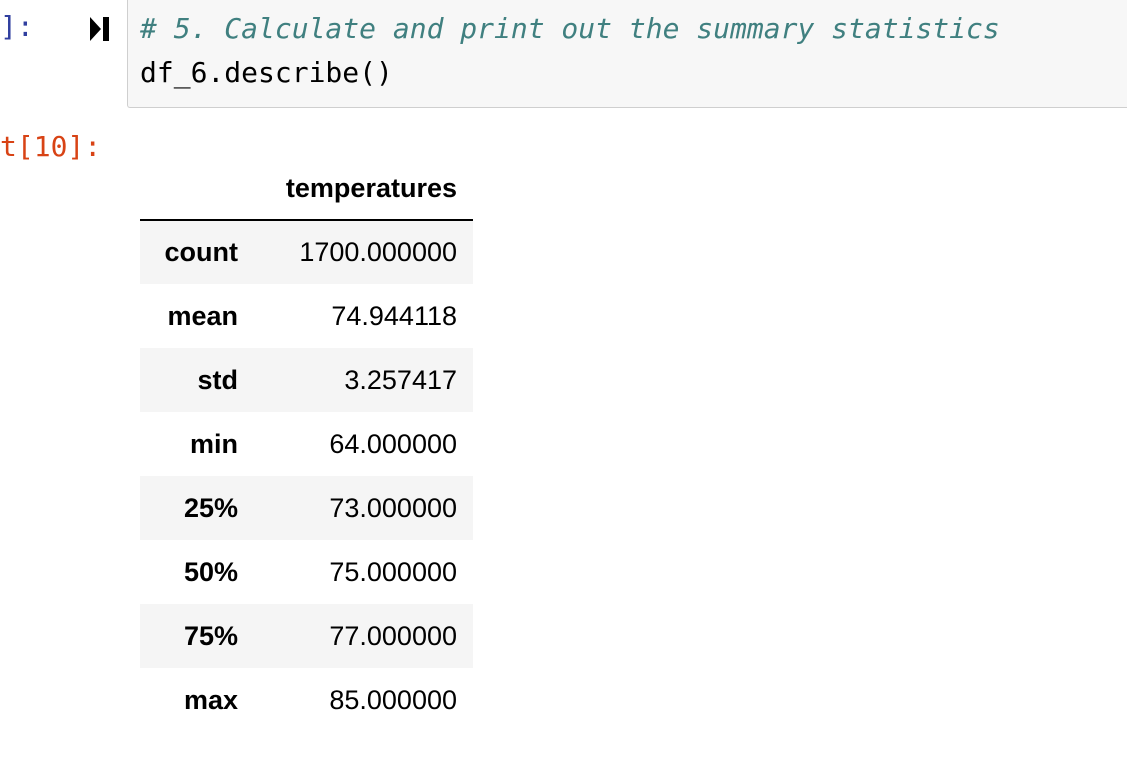 The height and width of the screenshot is (768, 1127). I want to click on row-value: 1700.000000, so click(378, 252).